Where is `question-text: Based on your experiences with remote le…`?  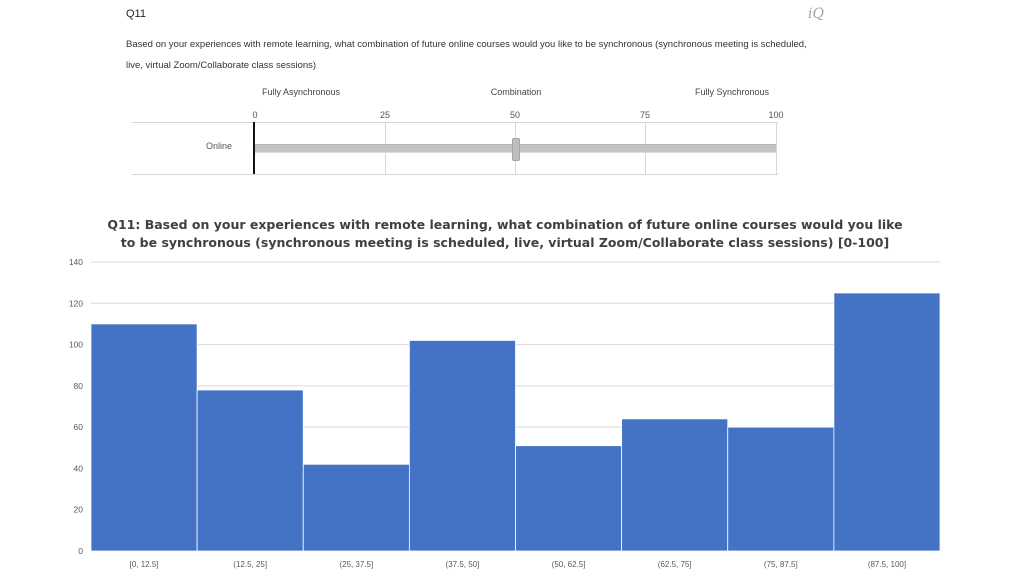
question-text: Based on your experiences with remote le… is located at coordinates (466, 55).